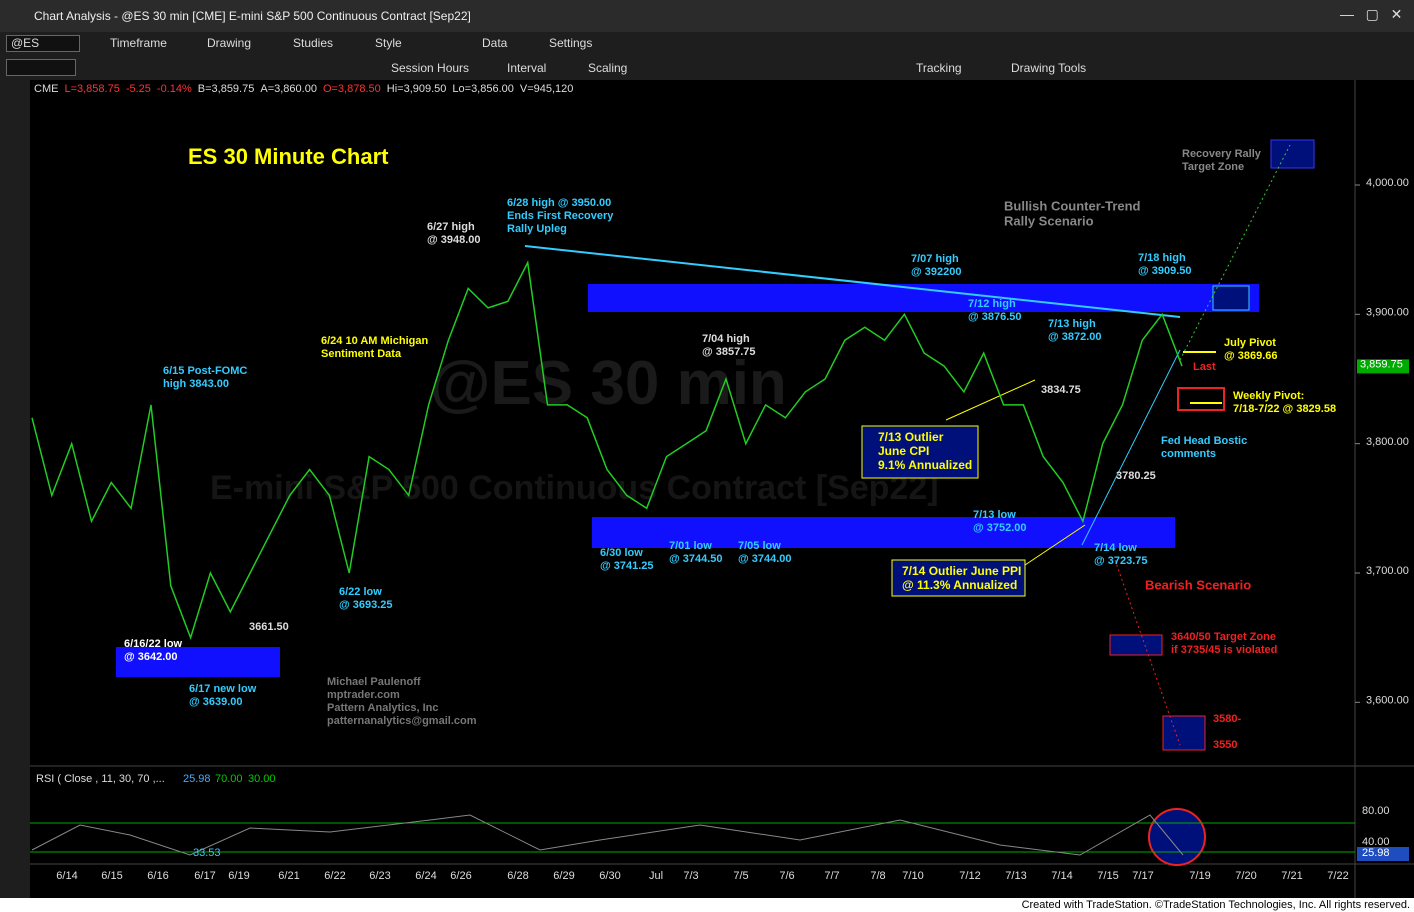  Describe the element at coordinates (1235, 252) in the screenshot. I see `projection` at that location.